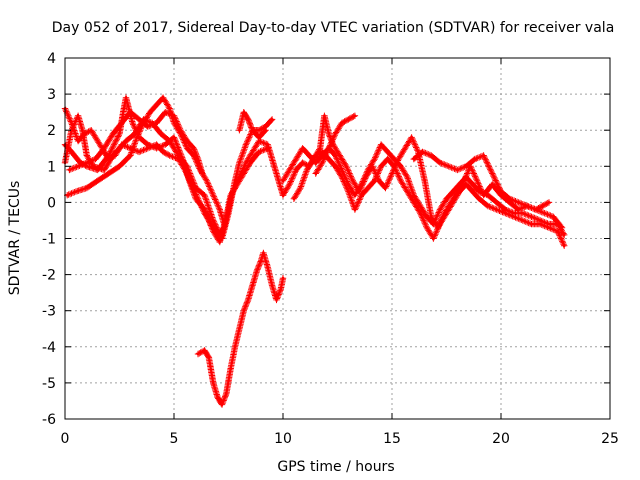  Describe the element at coordinates (501, 439) in the screenshot. I see `x-tick-label: 20` at that location.